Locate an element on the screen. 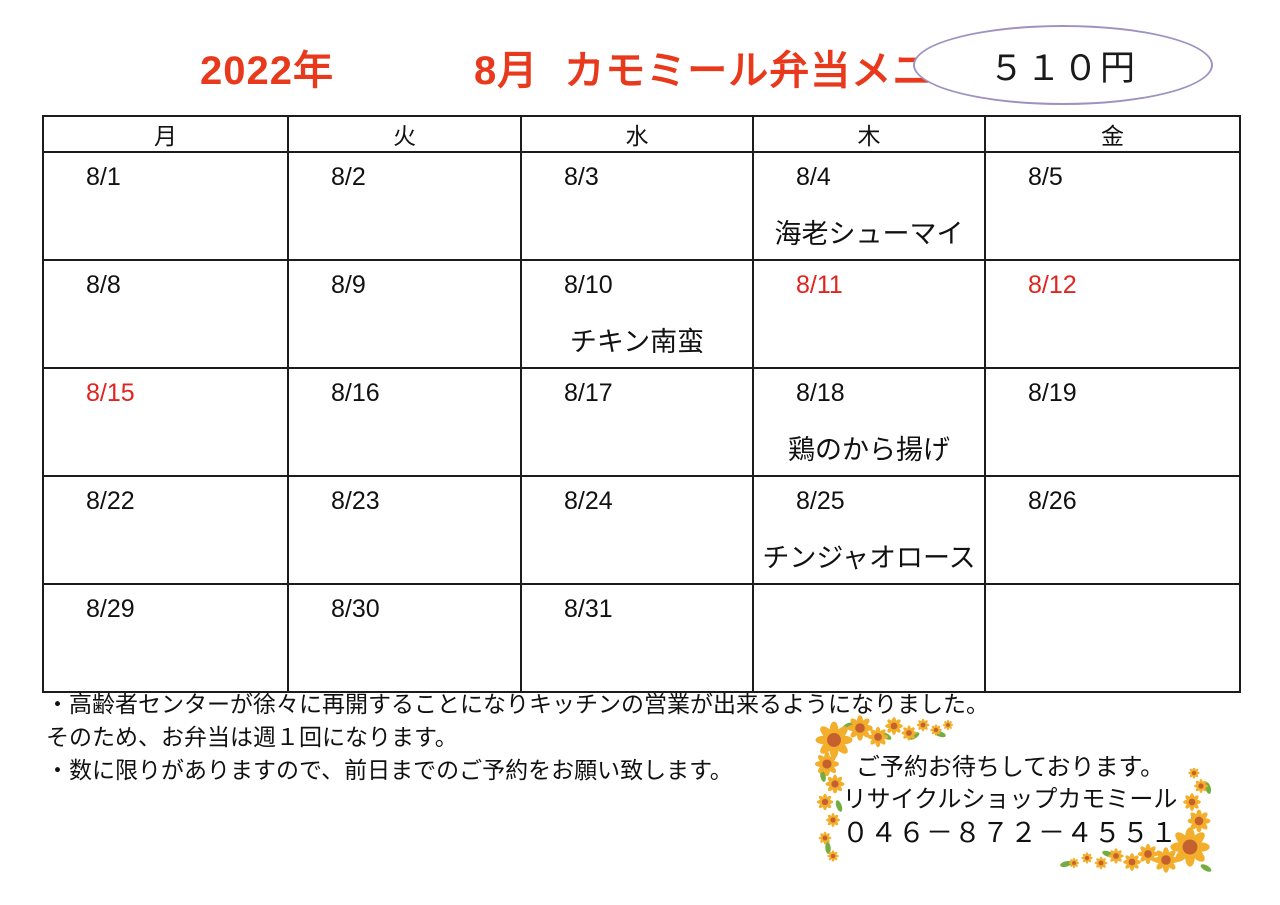  shop-name: リサイクルショップカモミール is located at coordinates (1010, 799).